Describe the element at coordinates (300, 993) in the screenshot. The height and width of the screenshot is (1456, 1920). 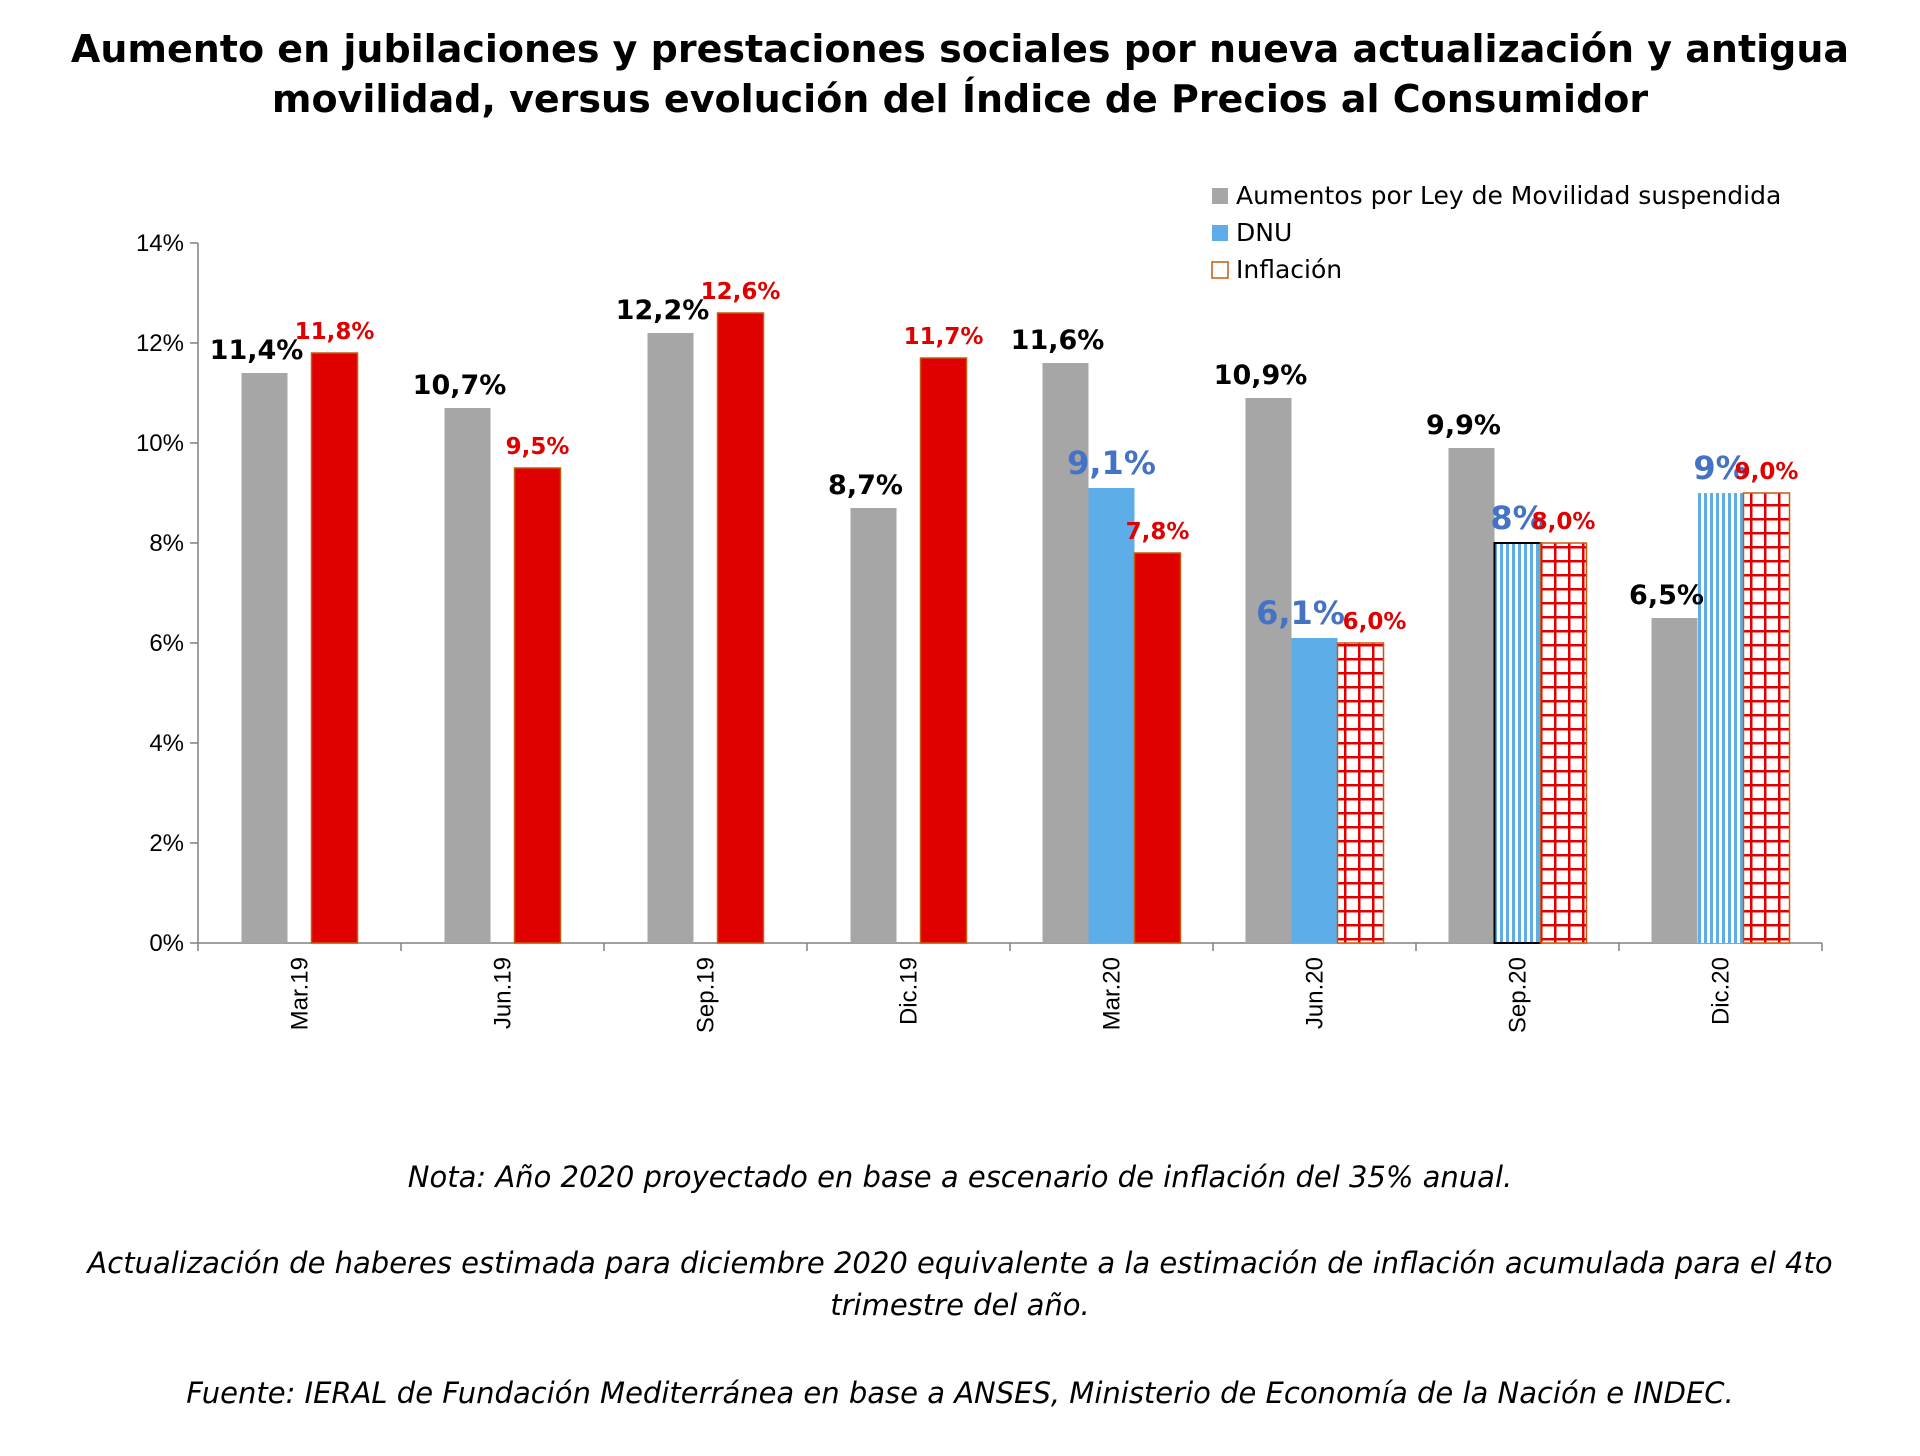
I see `x-tick-label: Mar.19` at that location.